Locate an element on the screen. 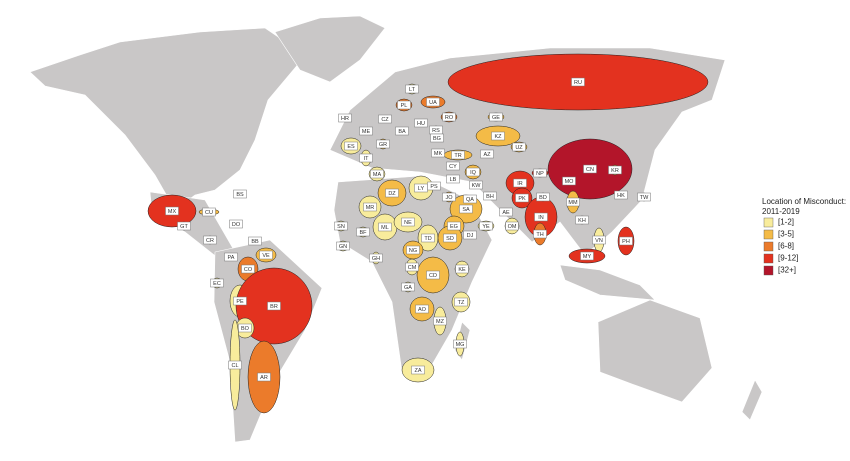  country-code: GE is located at coordinates (496, 118).